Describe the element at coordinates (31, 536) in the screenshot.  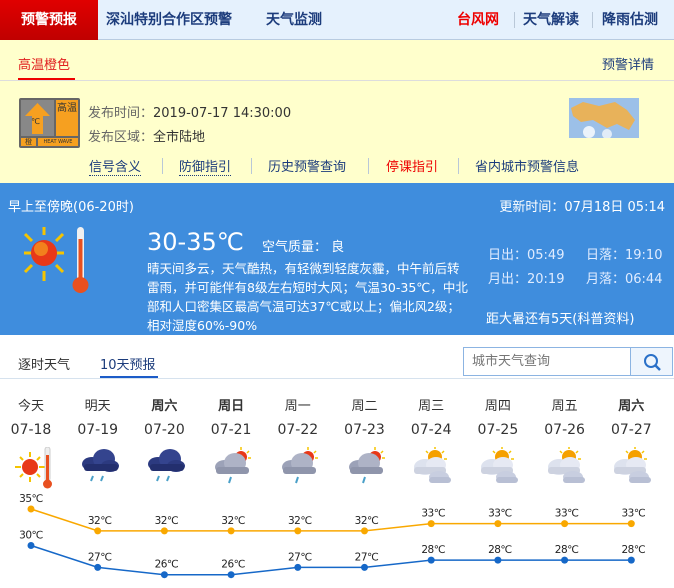
I see `lo-temp-label: 30℃` at that location.